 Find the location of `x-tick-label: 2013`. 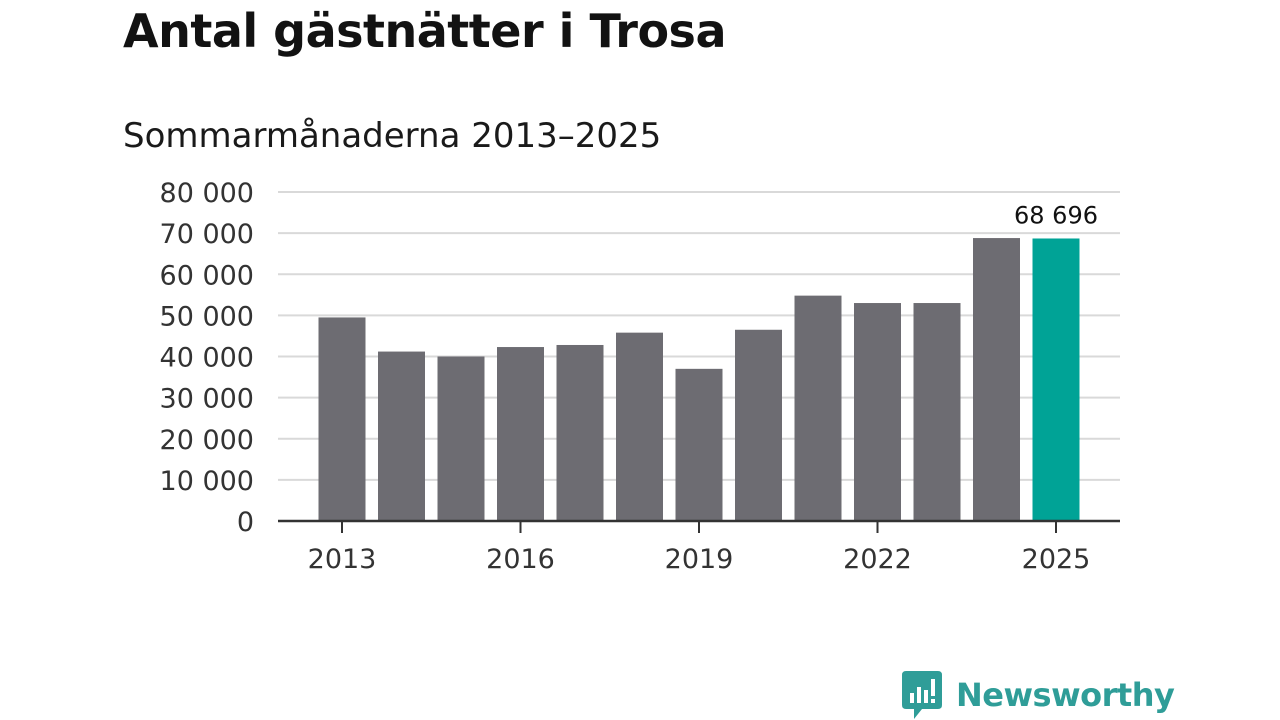

x-tick-label: 2013 is located at coordinates (342, 559).